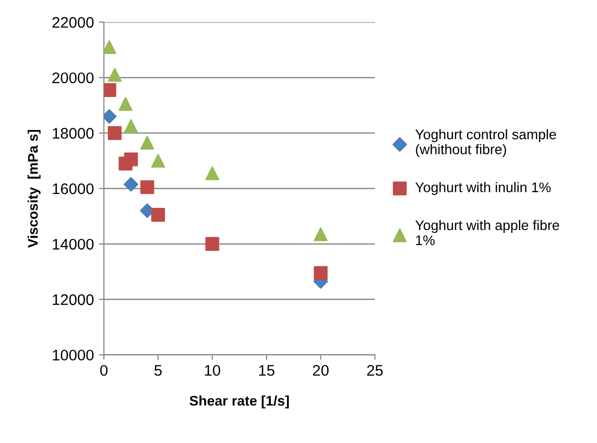 This screenshot has width=597, height=443. What do you see at coordinates (266, 370) in the screenshot?
I see `x-tick-label: 15` at bounding box center [266, 370].